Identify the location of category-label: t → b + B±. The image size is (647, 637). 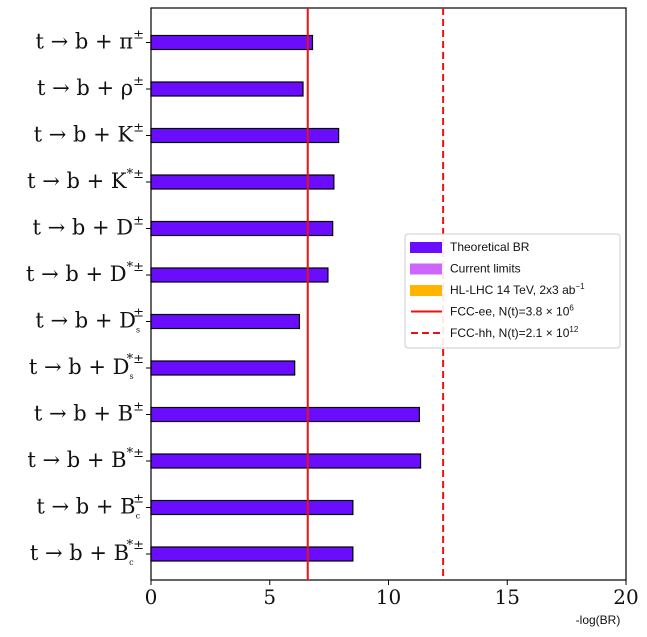
(89, 413).